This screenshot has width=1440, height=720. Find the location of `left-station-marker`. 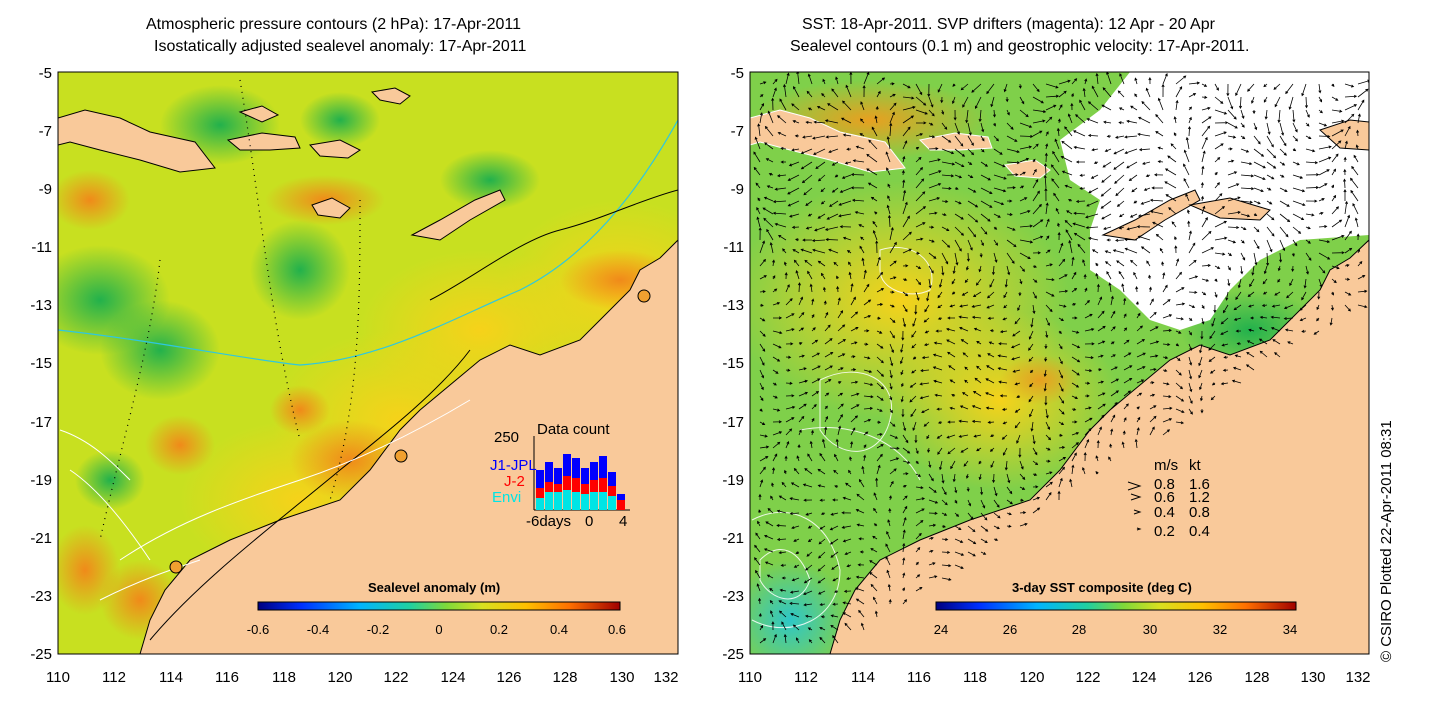

left-station-marker is located at coordinates (401, 456).